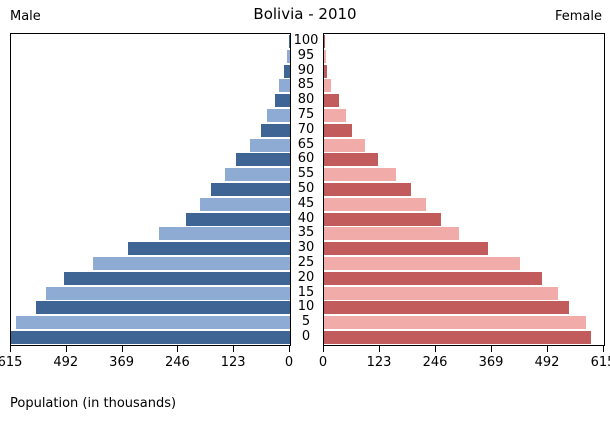 Image resolution: width=610 pixels, height=425 pixels. I want to click on male-tick-label-492: 492, so click(66, 362).